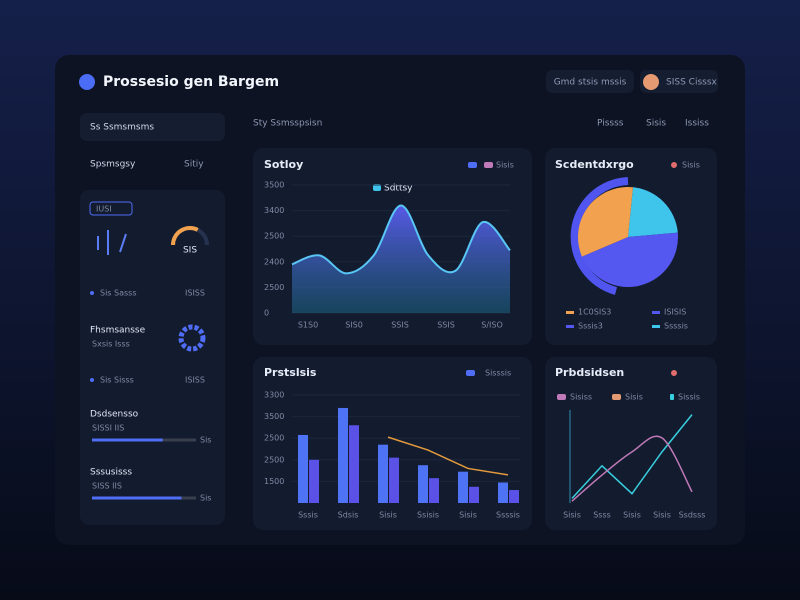 The image size is (800, 600). I want to click on pie-label: 1C0SIS3, so click(594, 312).